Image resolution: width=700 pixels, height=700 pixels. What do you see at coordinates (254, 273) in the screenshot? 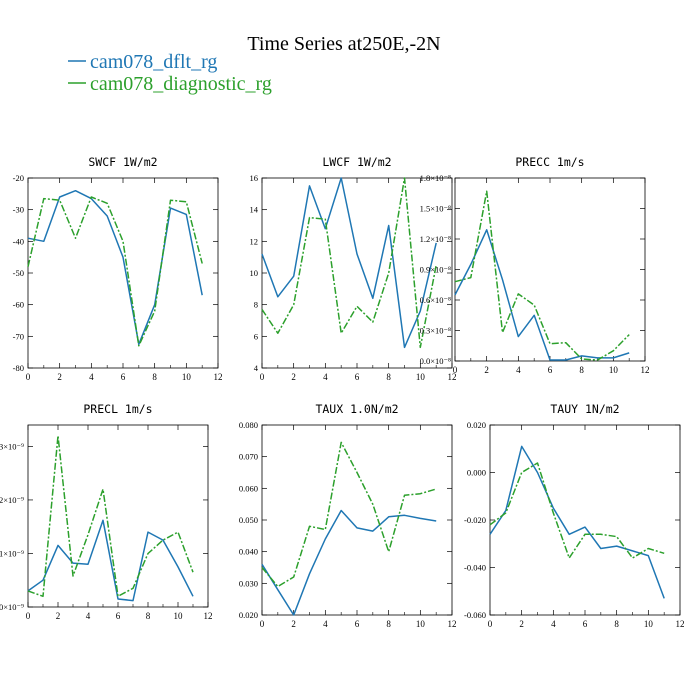
I see `y-tick-label: 10` at bounding box center [254, 273].